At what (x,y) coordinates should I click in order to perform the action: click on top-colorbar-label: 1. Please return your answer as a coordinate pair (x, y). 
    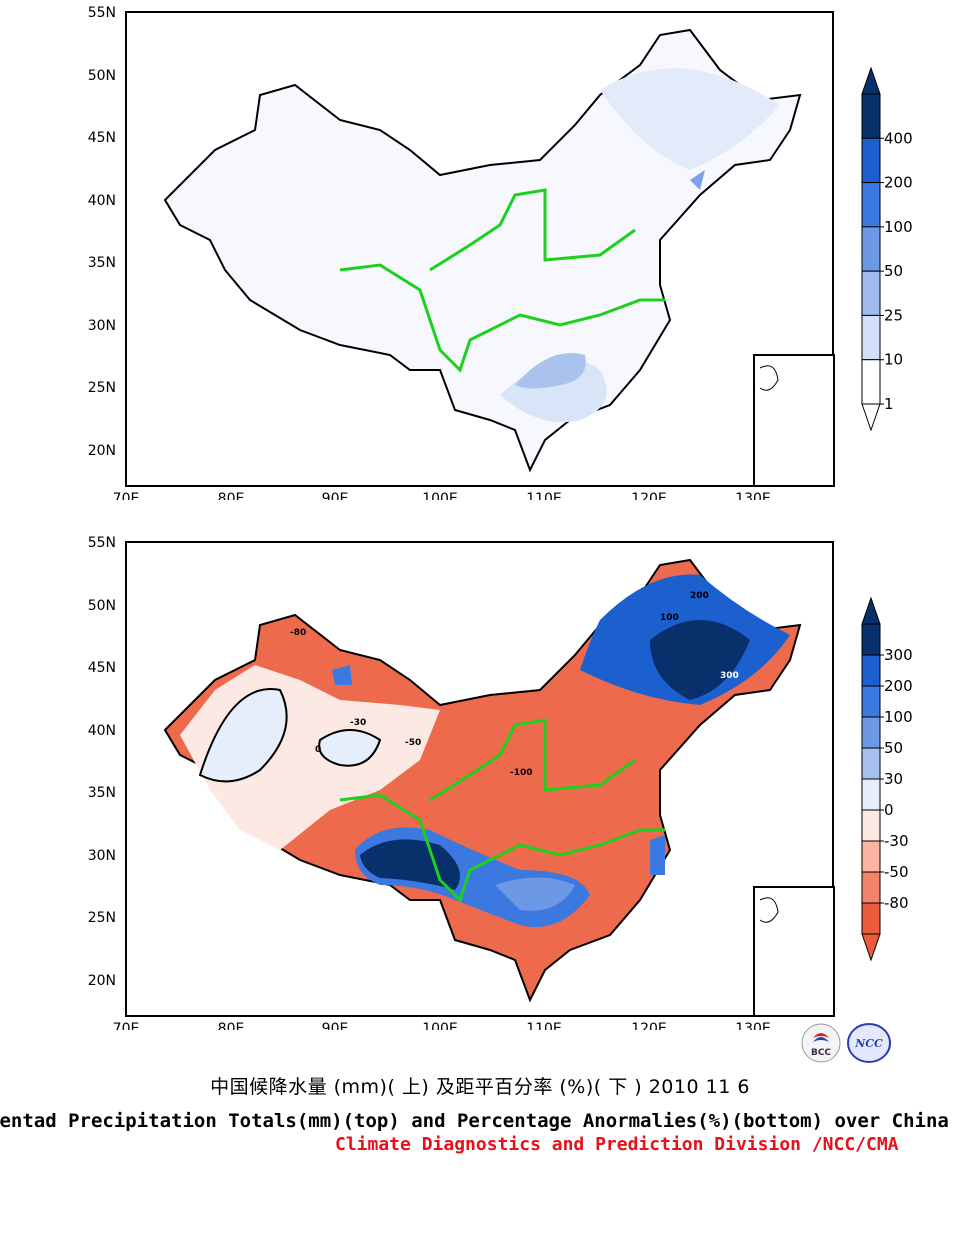
    Looking at the image, I should click on (889, 404).